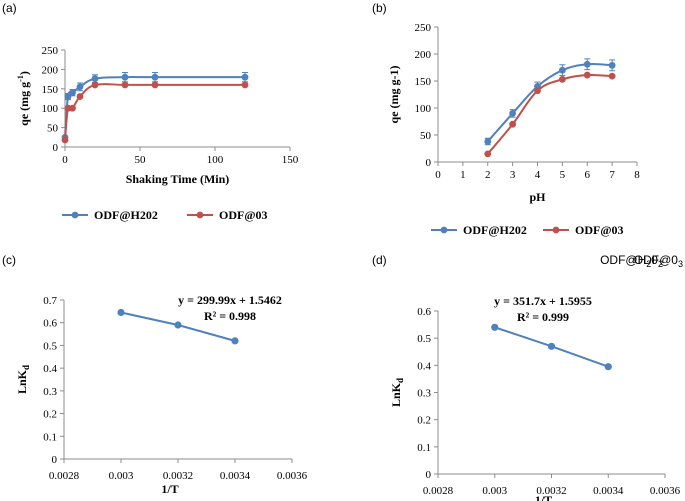 This screenshot has height=501, width=685. What do you see at coordinates (215, 160) in the screenshot?
I see `x-tick-label: 100` at bounding box center [215, 160].